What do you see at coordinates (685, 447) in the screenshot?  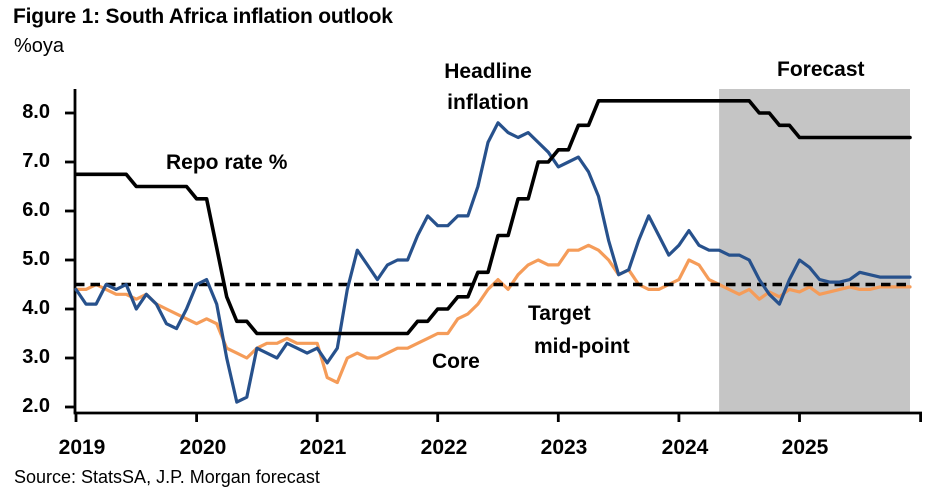 I see `x-tick-label: 2024` at bounding box center [685, 447].